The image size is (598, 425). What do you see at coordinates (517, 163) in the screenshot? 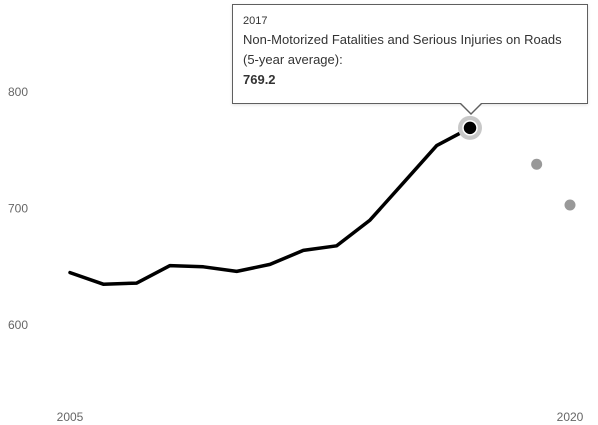
I see `series-points` at bounding box center [517, 163].